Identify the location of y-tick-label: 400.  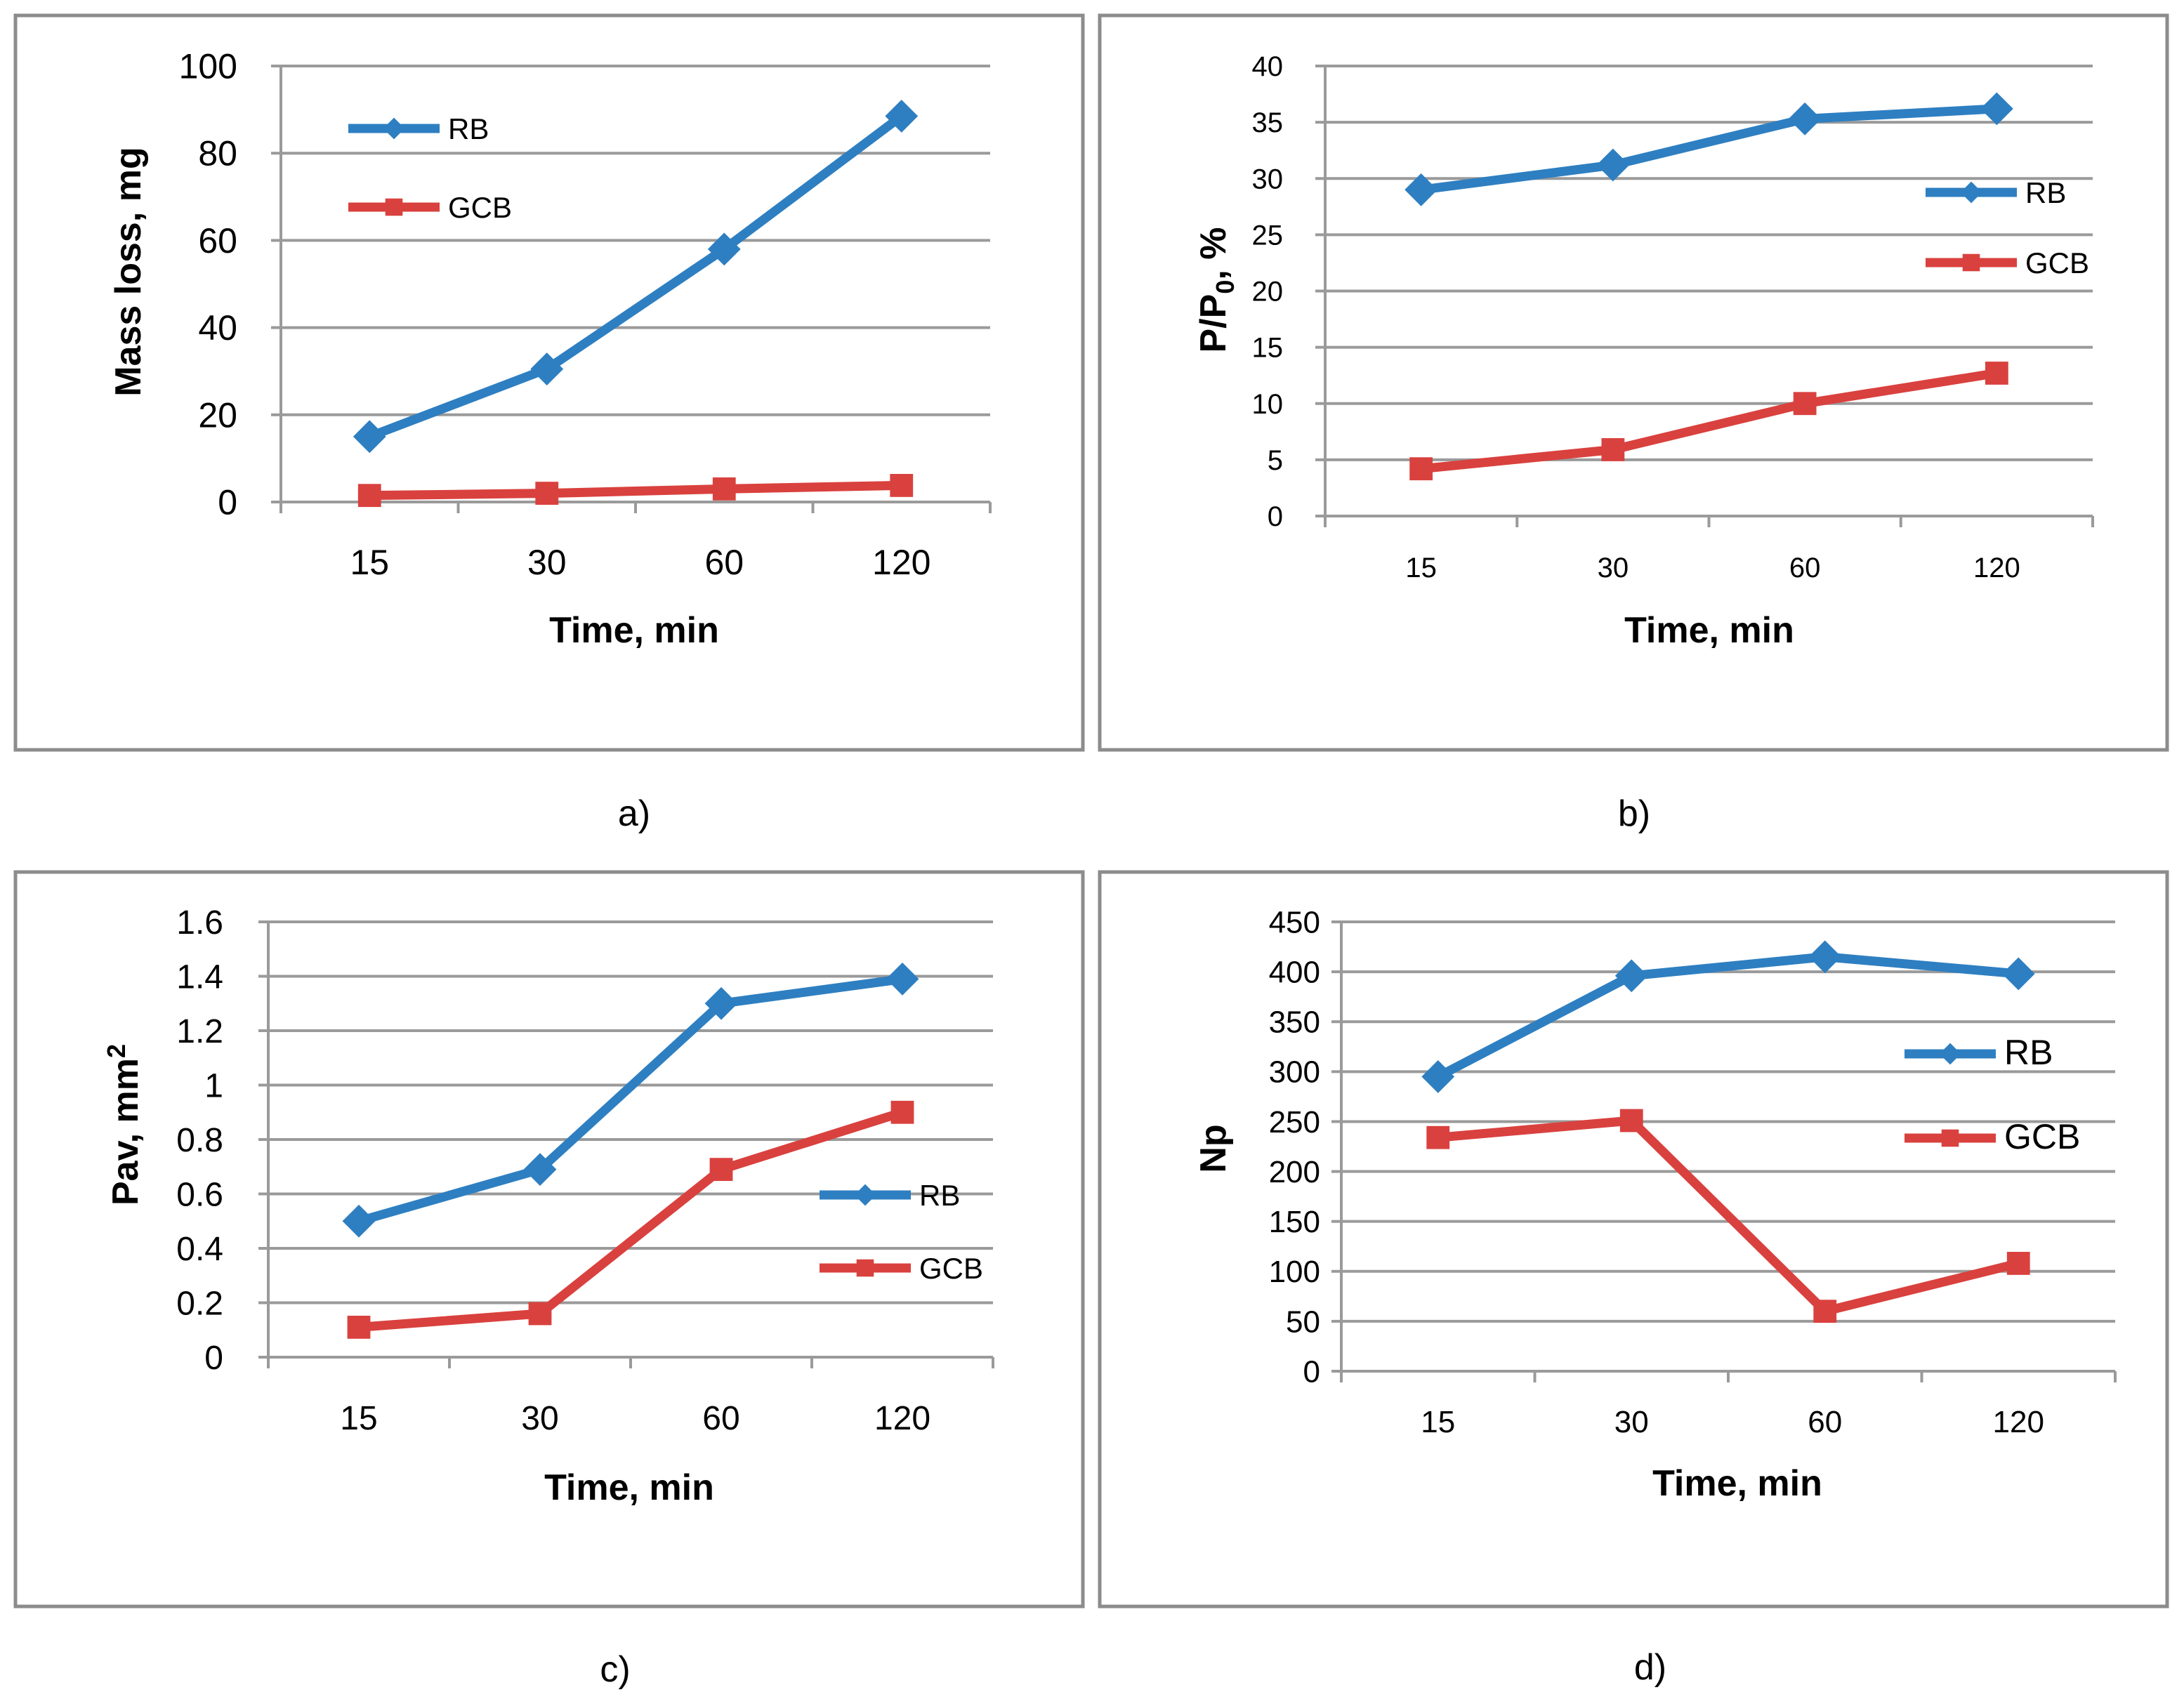
(1294, 973).